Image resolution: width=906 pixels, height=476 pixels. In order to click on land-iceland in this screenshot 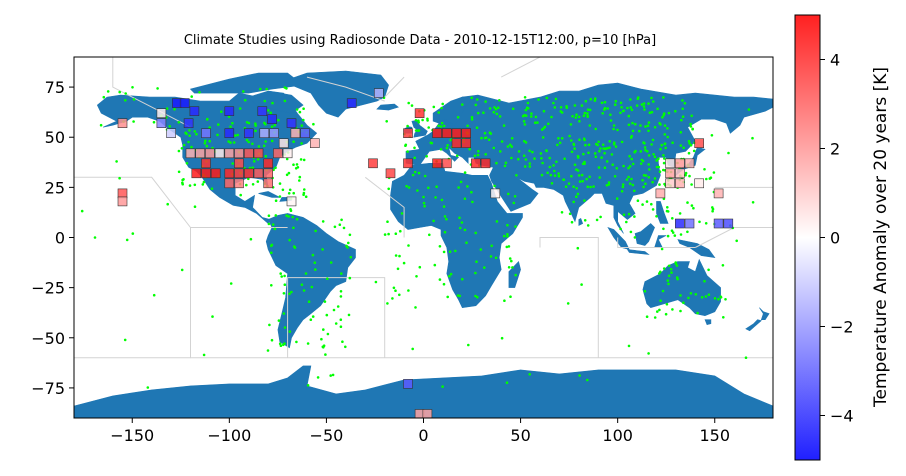, I will do `click(387, 107)`.